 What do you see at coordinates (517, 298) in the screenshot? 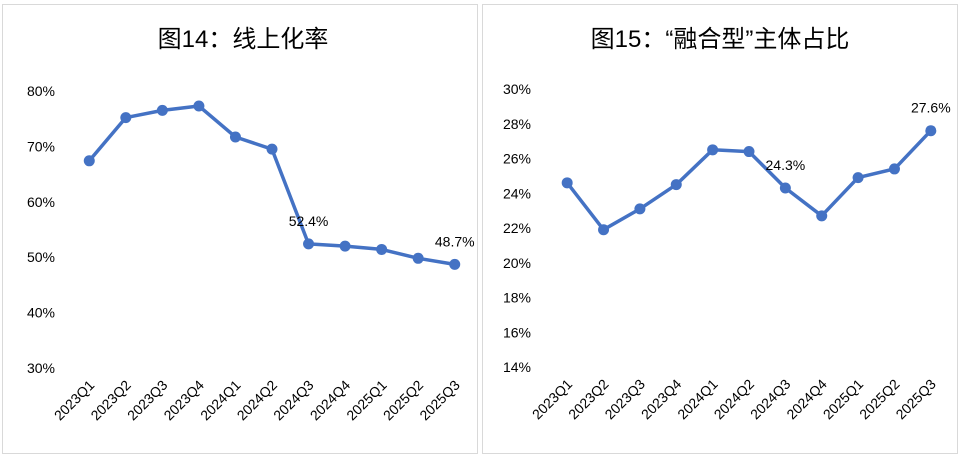
I see `y-tick-label: 18%` at bounding box center [517, 298].